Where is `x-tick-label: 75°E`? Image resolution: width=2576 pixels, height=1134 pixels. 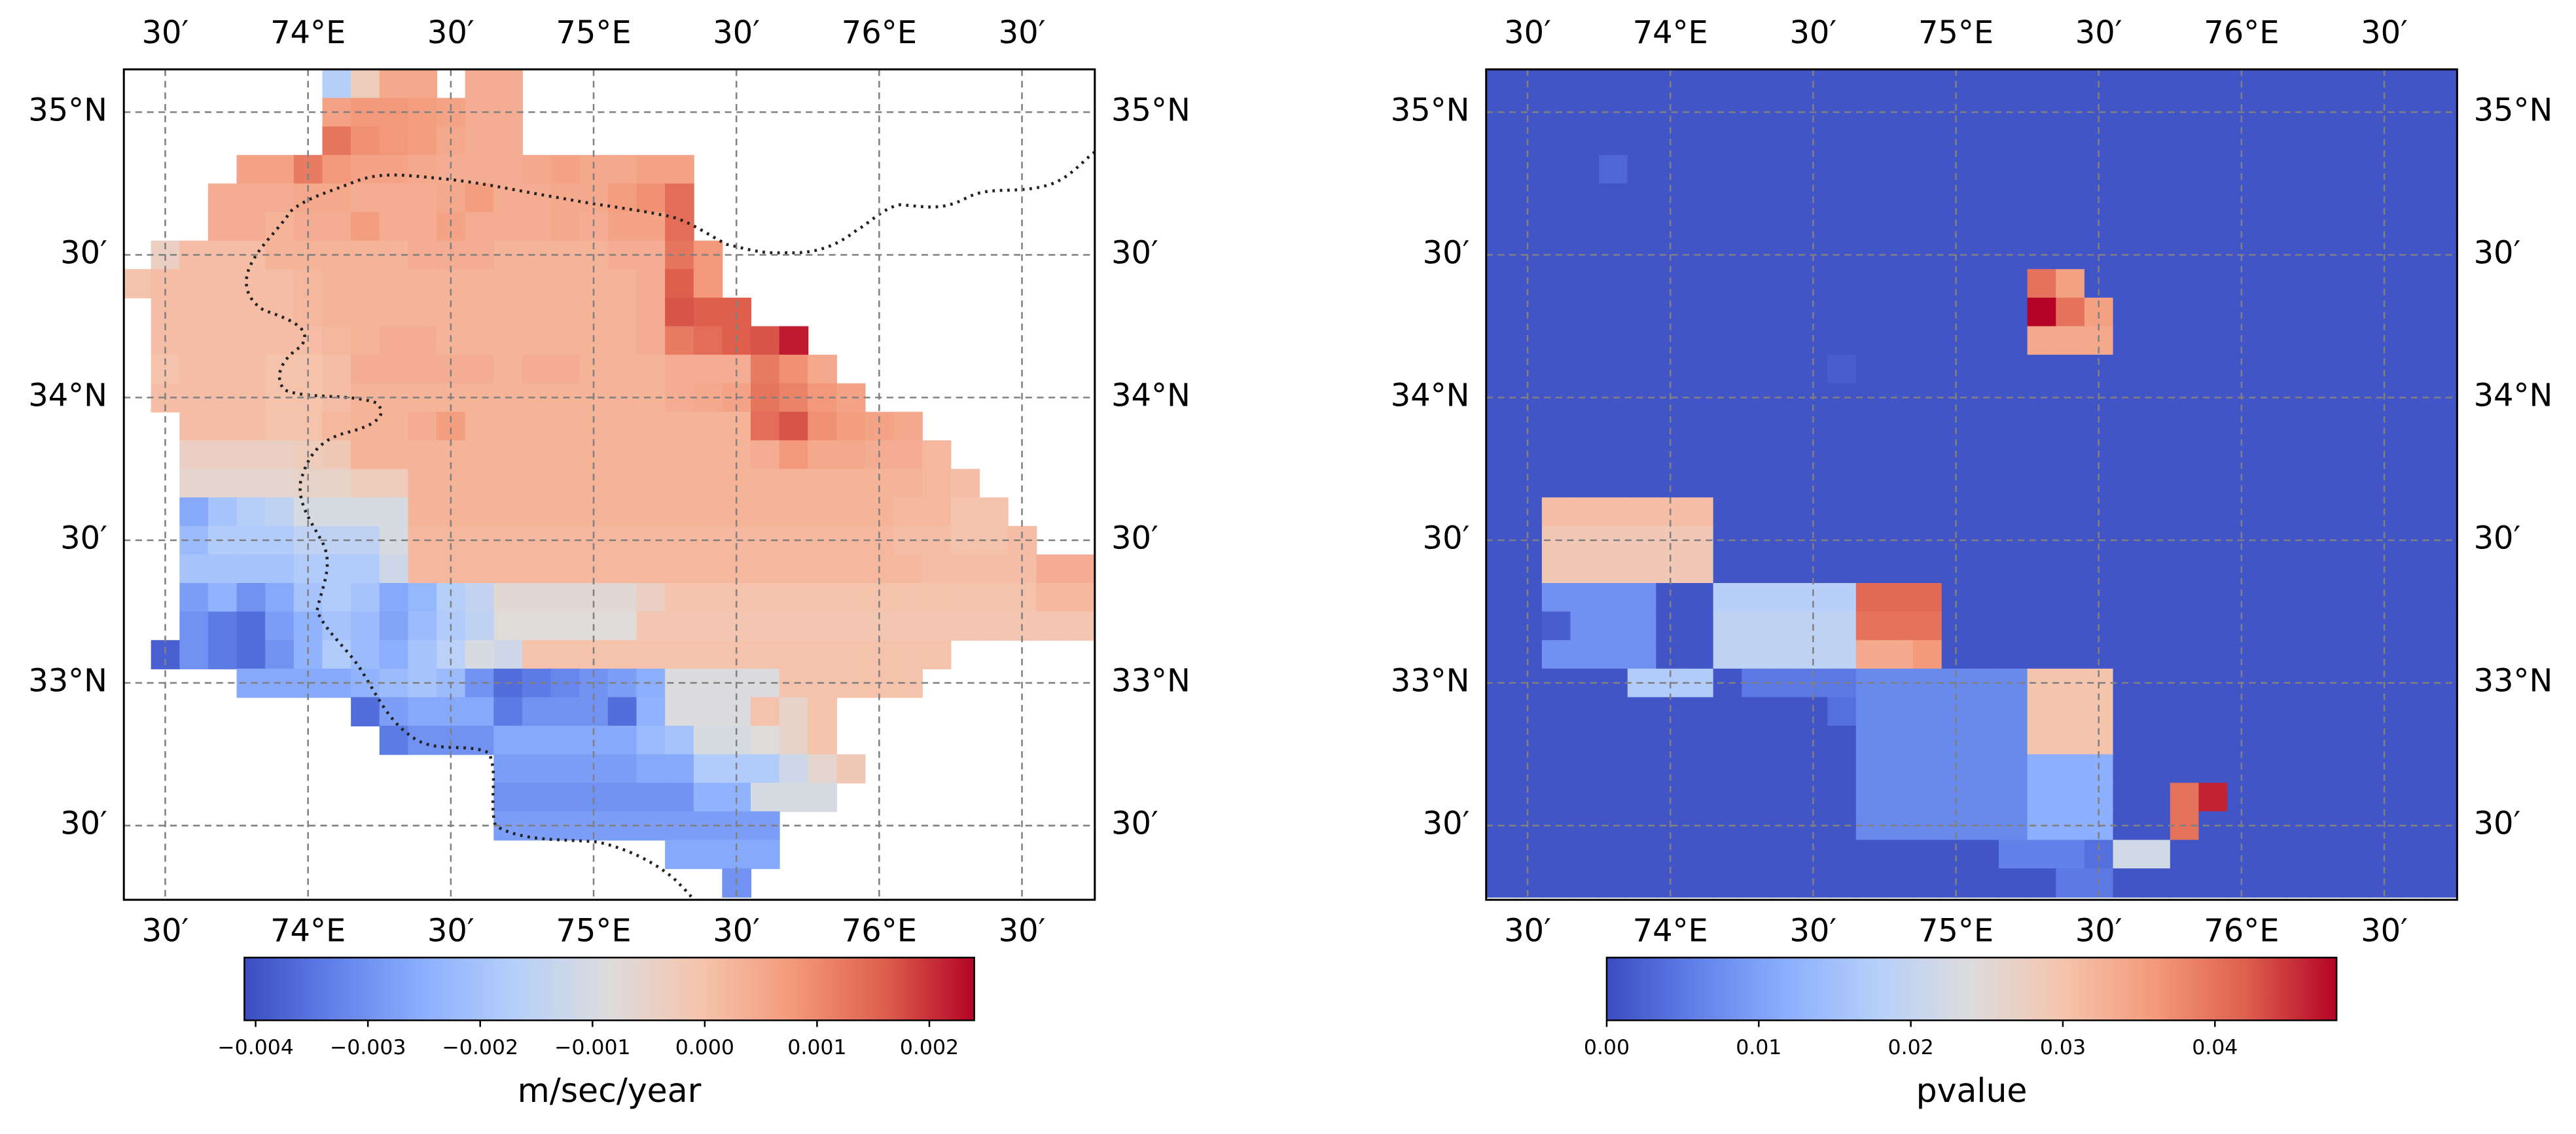
x-tick-label: 75°E is located at coordinates (593, 33).